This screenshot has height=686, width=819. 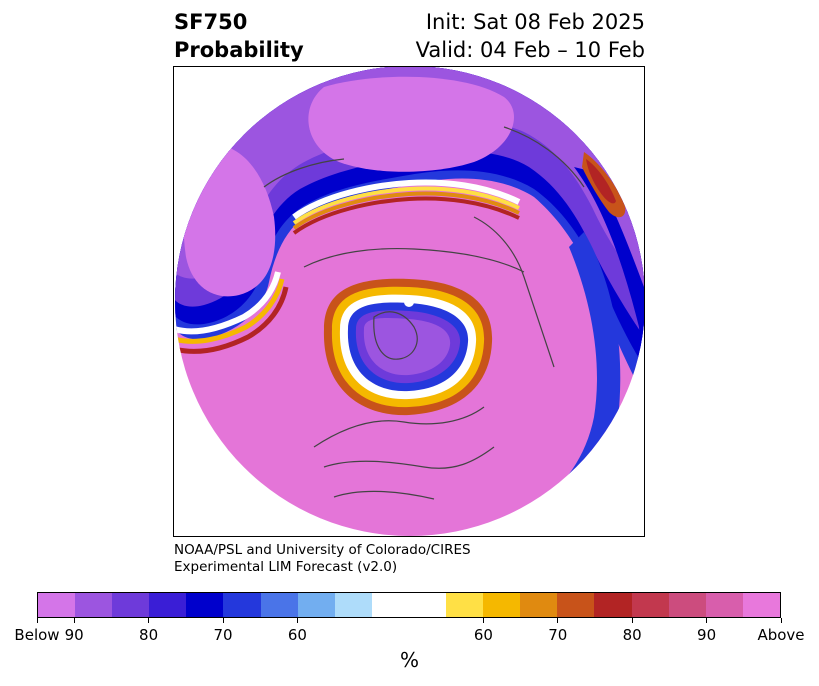 I want to click on colorbar, so click(x=409, y=605).